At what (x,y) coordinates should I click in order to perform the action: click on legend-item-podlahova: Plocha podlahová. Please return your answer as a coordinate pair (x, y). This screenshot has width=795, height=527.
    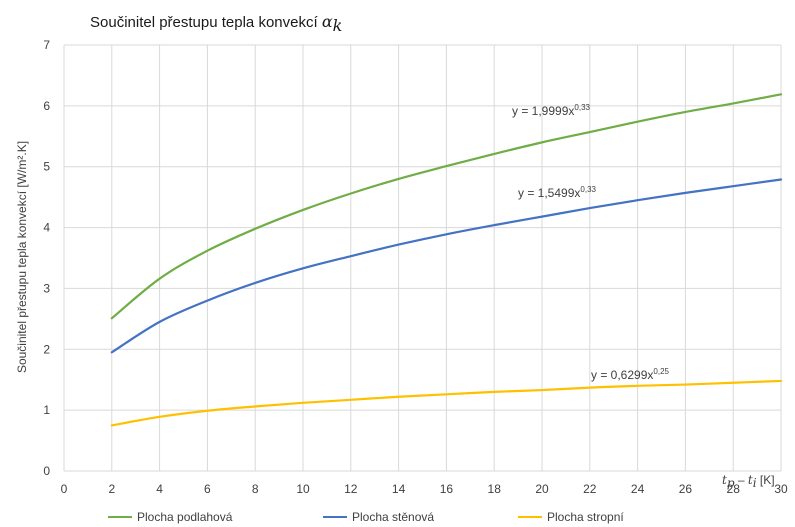
    Looking at the image, I should click on (170, 517).